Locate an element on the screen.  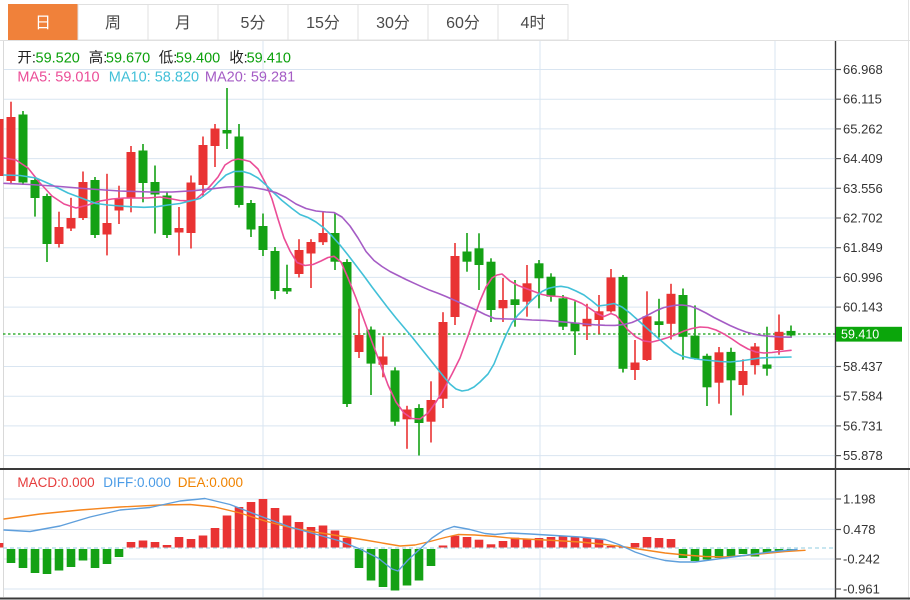
svg-text: 日 is located at coordinates (43, 23).